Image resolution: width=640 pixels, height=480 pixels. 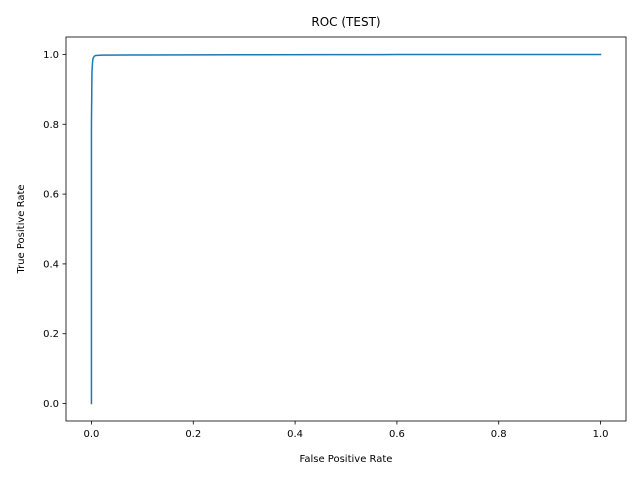 What do you see at coordinates (51, 55) in the screenshot?
I see `y-tick-label: 1.0` at bounding box center [51, 55].